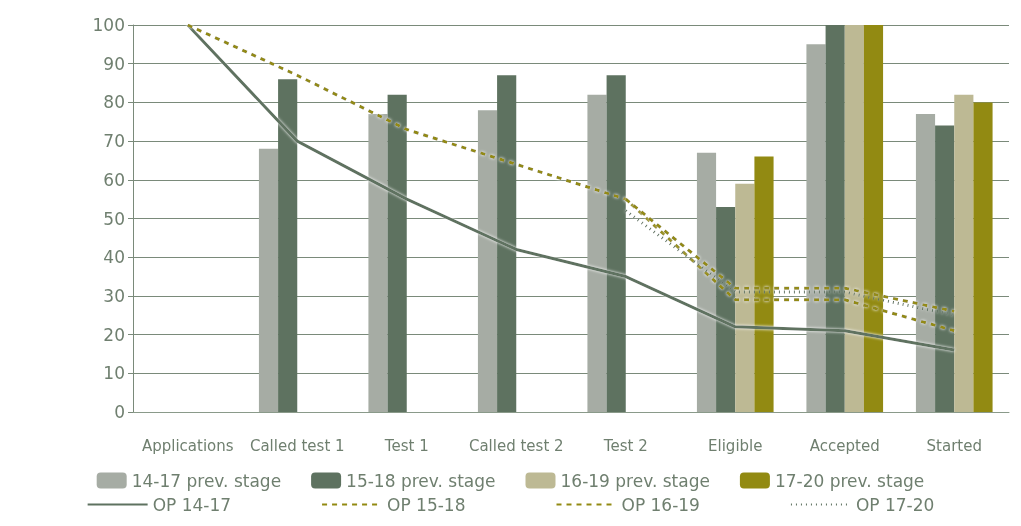 This screenshot has width=1021, height=526. Describe the element at coordinates (114, 257) in the screenshot. I see `y-tick-label: 40` at that location.